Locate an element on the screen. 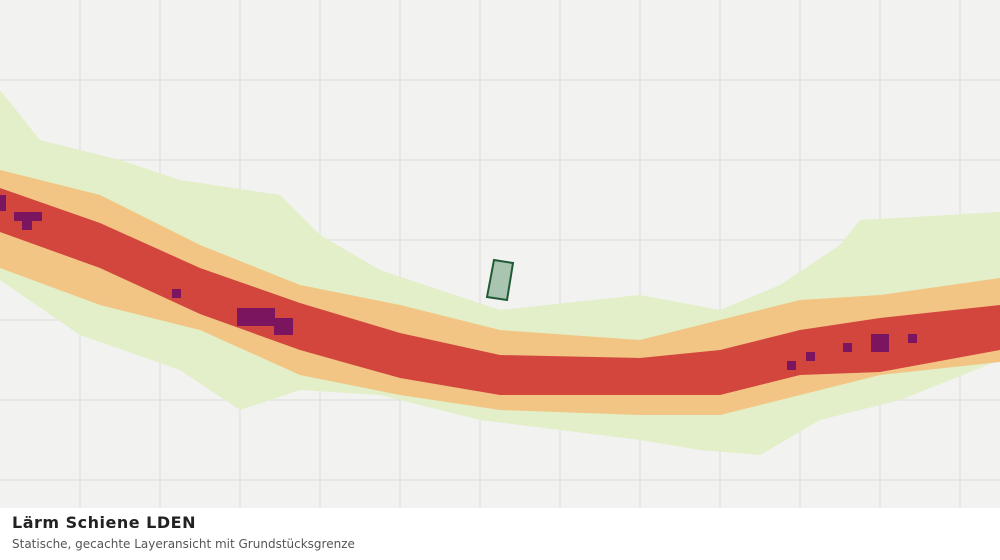  parcel-boundary is located at coordinates (500, 280).